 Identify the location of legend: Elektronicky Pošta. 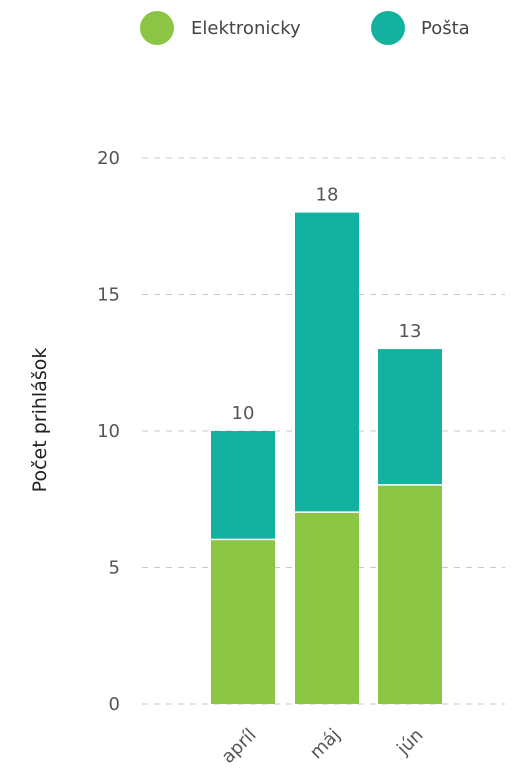
(305, 28).